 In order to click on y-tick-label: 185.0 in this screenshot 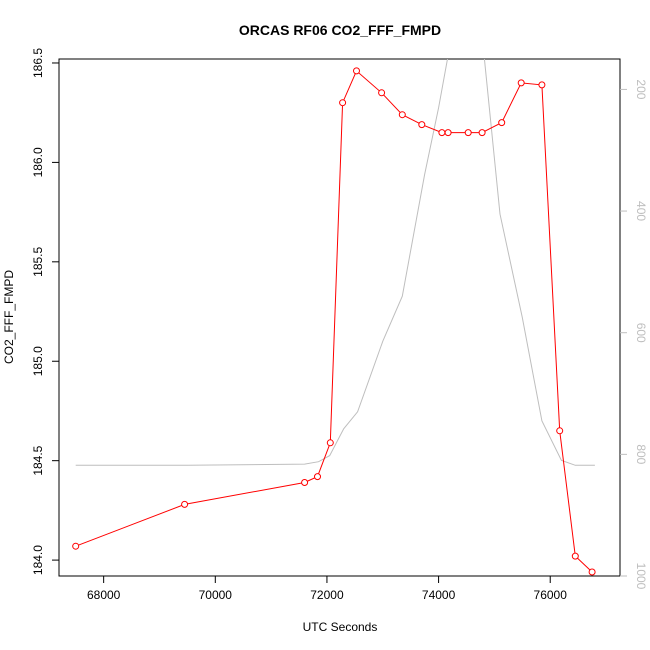, I will do `click(38, 361)`.